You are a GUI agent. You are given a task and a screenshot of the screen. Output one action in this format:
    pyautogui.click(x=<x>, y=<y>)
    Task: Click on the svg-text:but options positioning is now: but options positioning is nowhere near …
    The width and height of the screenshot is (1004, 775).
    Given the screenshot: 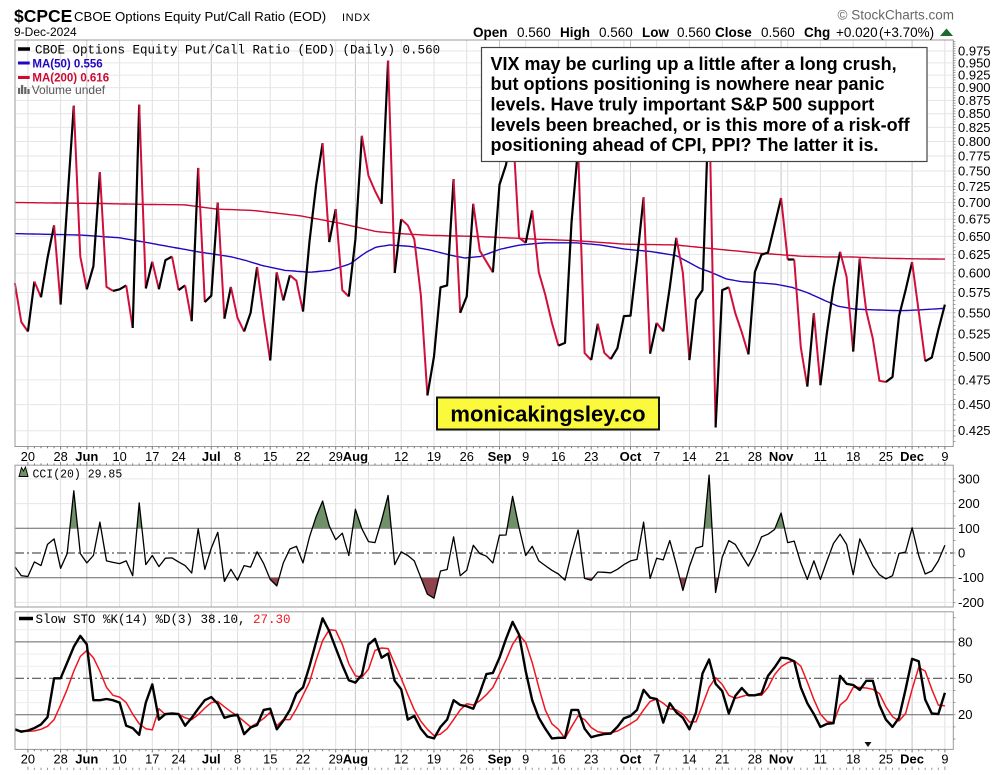 What is the action you would take?
    pyautogui.click(x=688, y=84)
    